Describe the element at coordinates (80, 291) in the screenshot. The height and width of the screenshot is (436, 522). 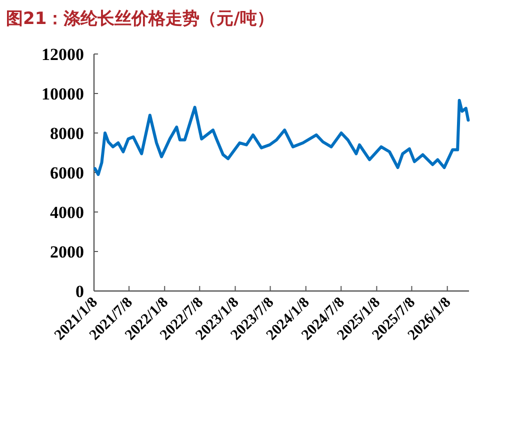
I see `y-tick-label: 0` at that location.